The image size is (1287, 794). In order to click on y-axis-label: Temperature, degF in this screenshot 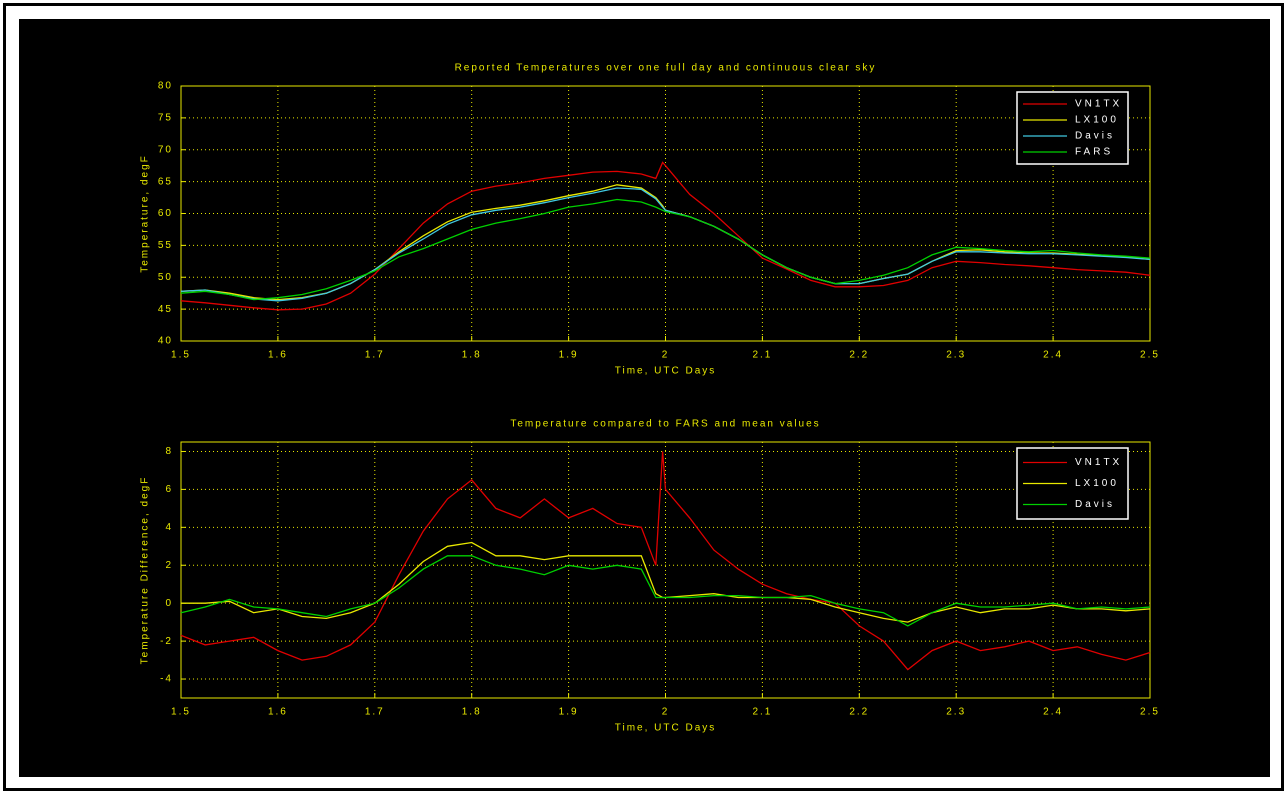, I will do `click(145, 213)`.